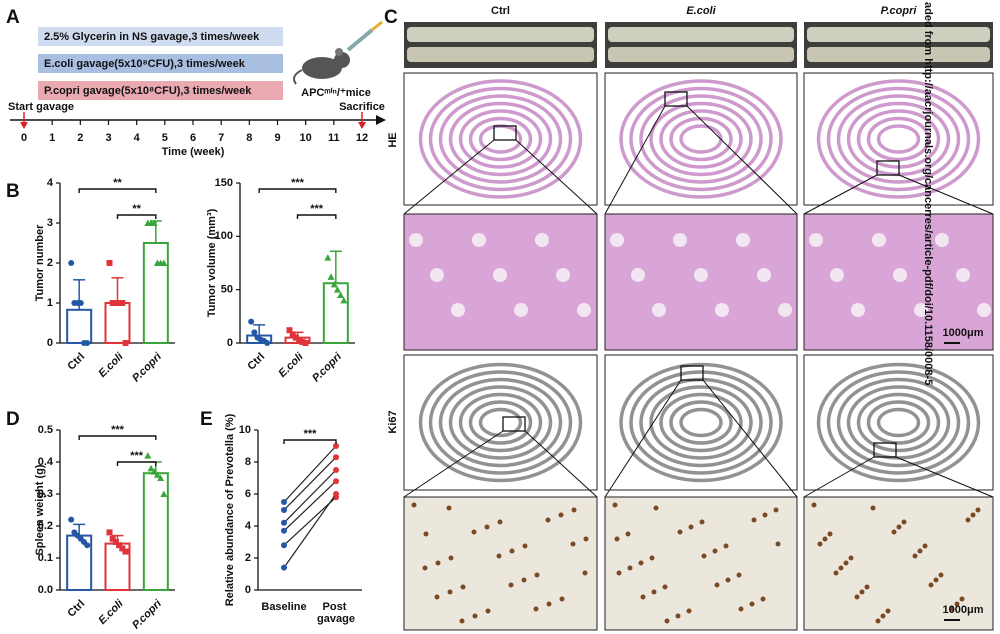  Describe the element at coordinates (230, 509) in the screenshot. I see `y-axis-label: Relative abundance of Prevotella (%)` at that location.